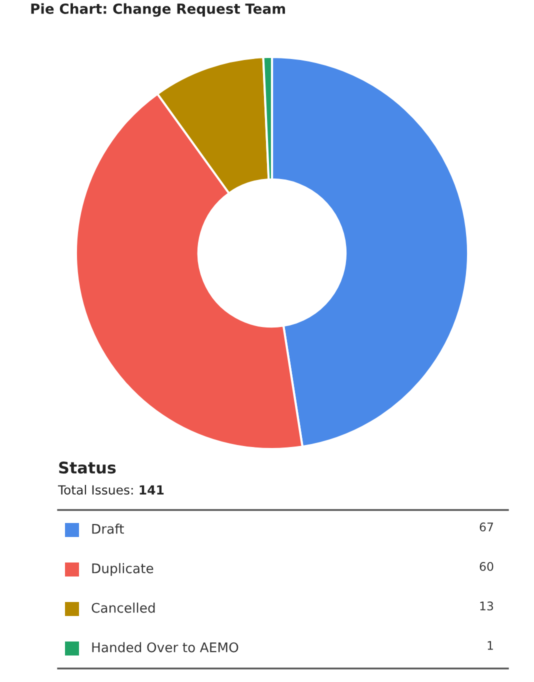  I want to click on legend-title: Status, so click(87, 468).